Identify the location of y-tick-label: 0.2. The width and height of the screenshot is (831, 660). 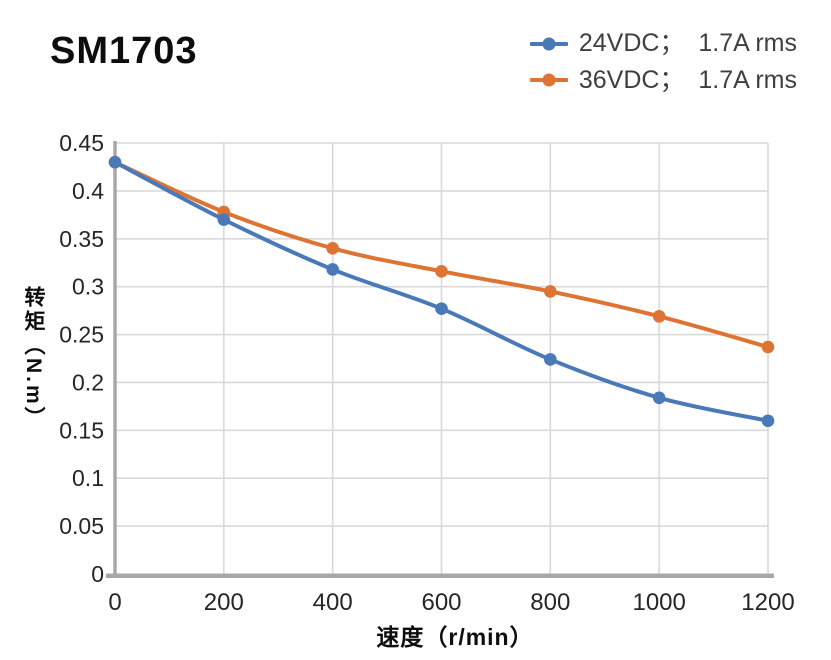
(88, 382).